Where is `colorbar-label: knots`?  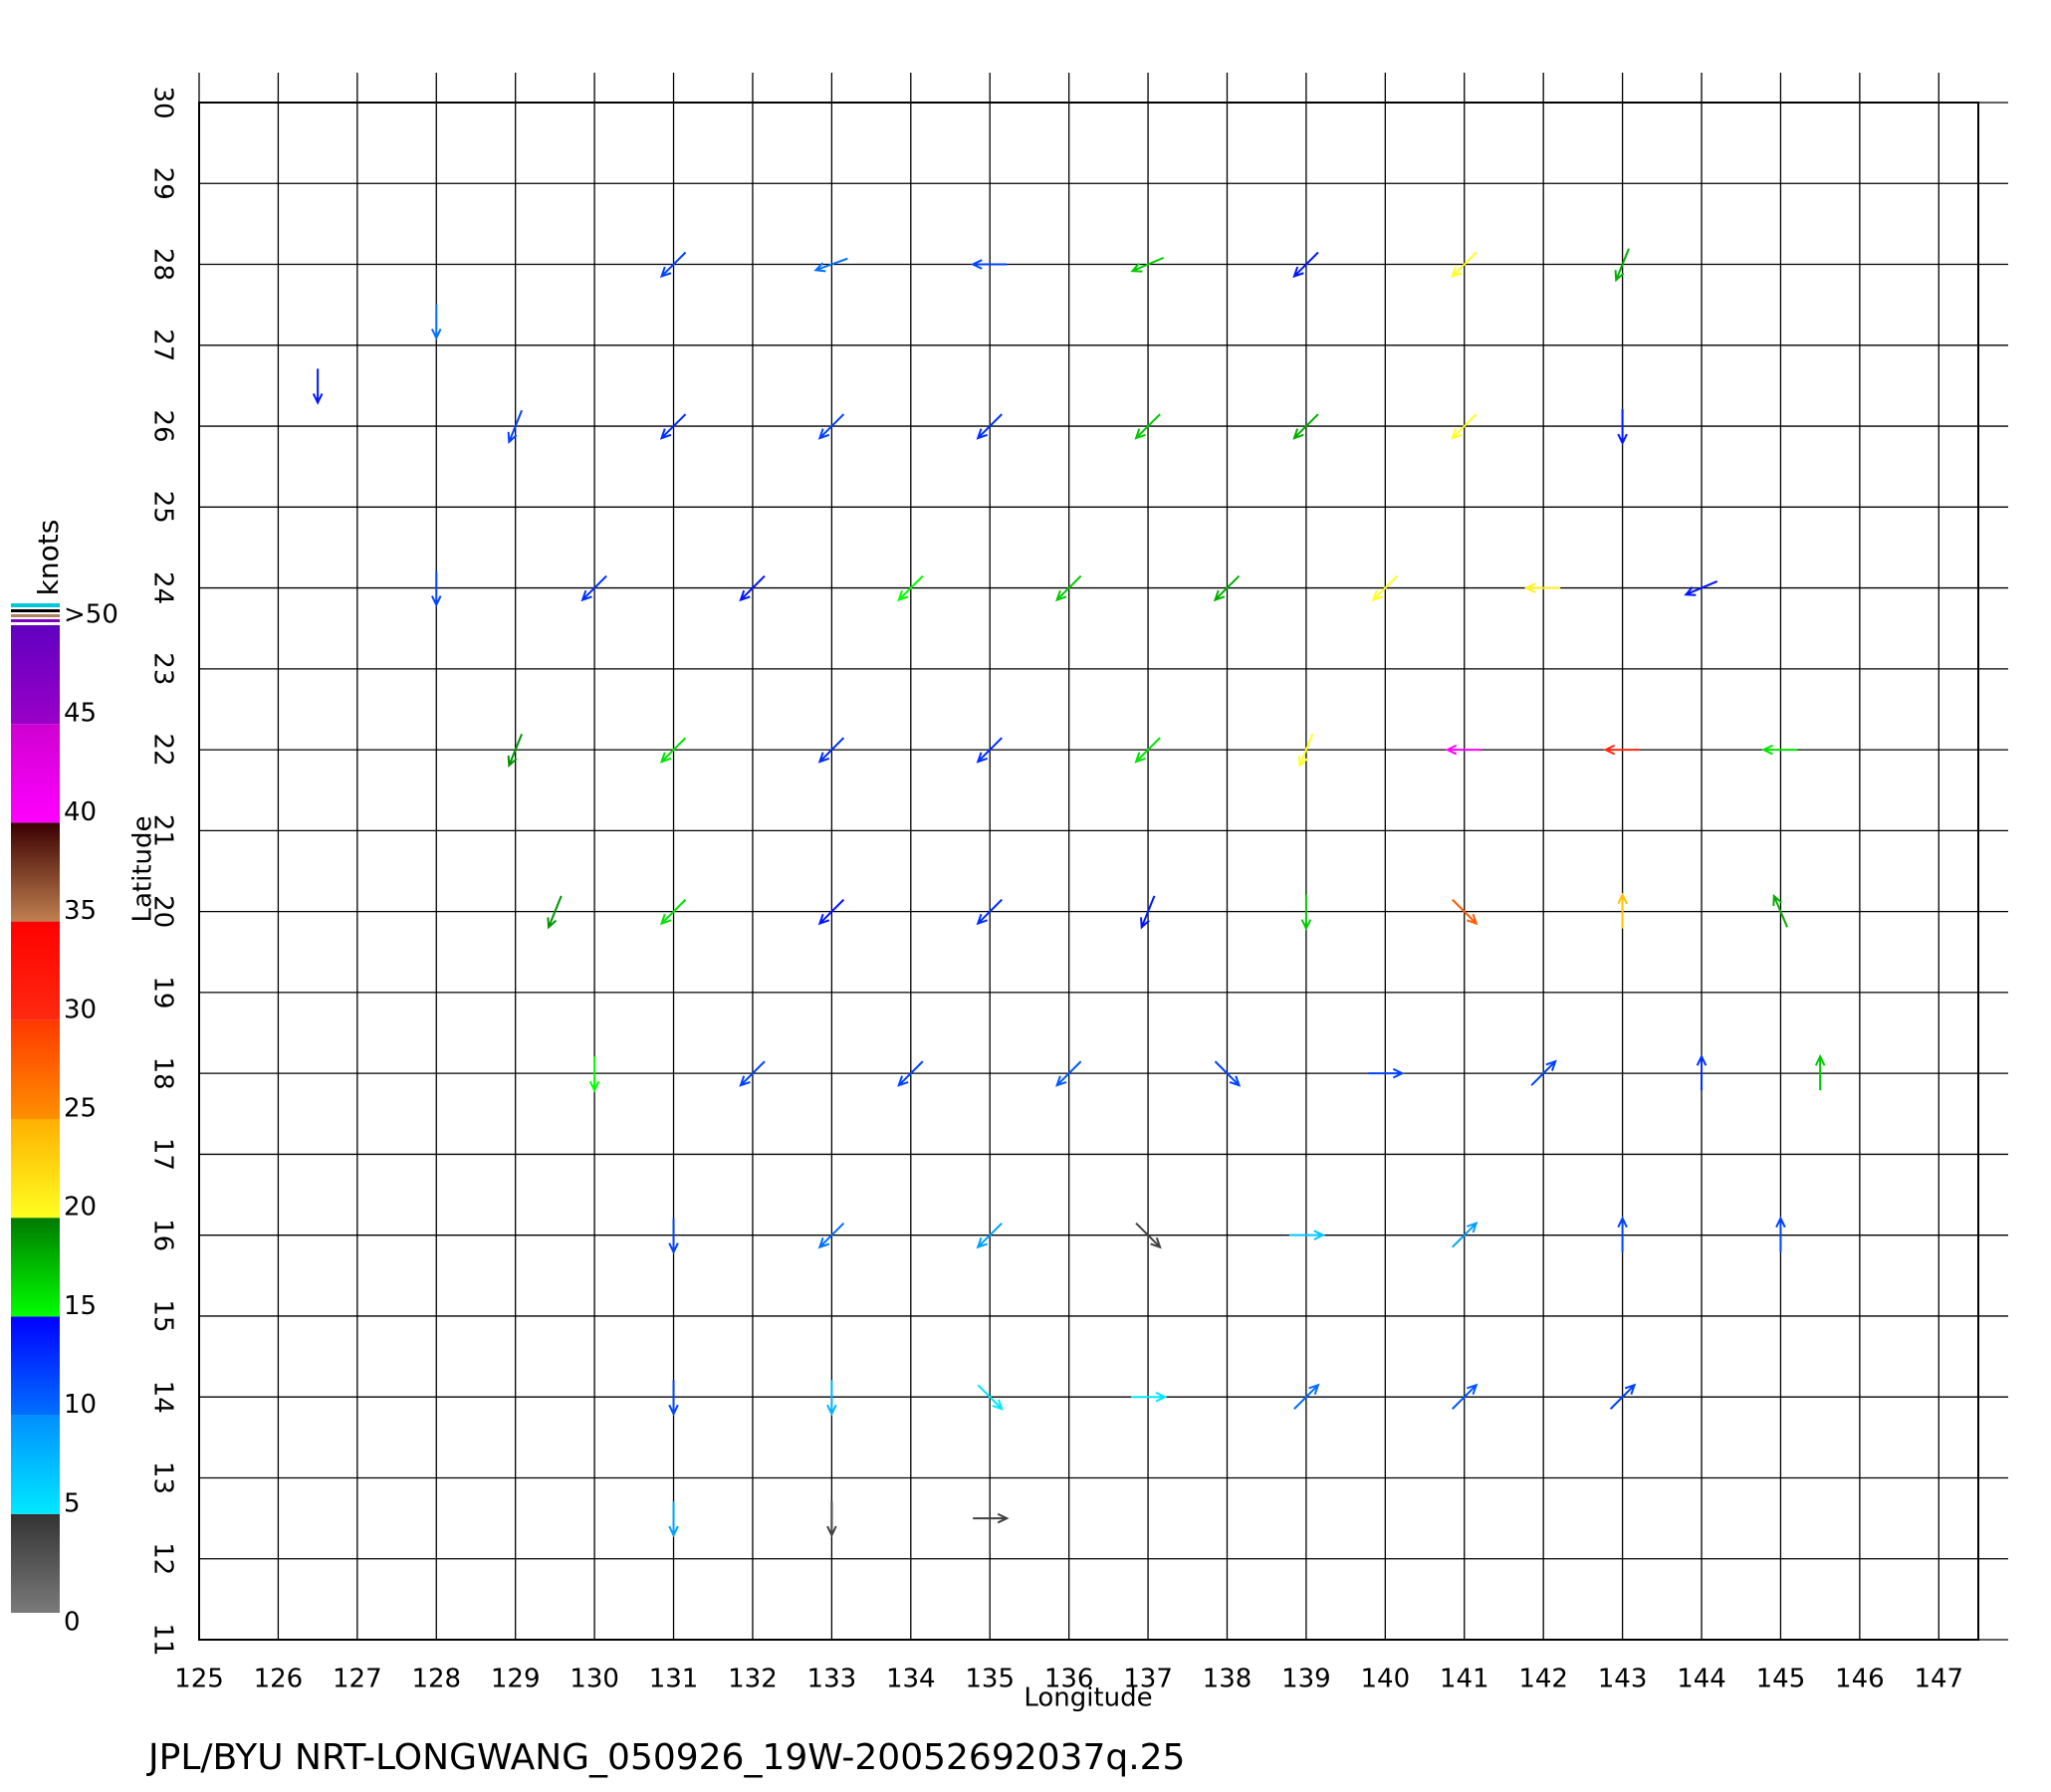
colorbar-label: knots is located at coordinates (48, 558).